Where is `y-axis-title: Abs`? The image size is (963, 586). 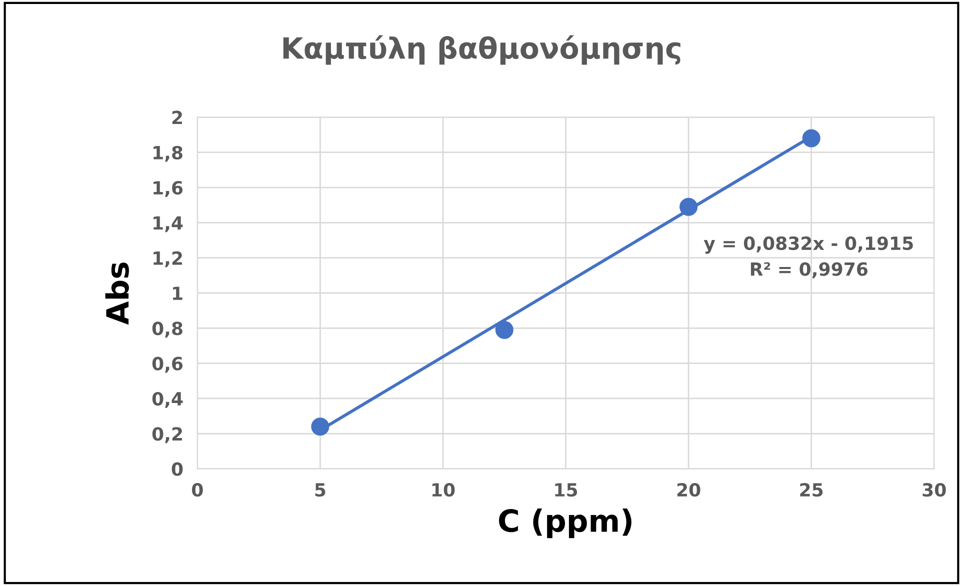
y-axis-title: Abs is located at coordinates (117, 293).